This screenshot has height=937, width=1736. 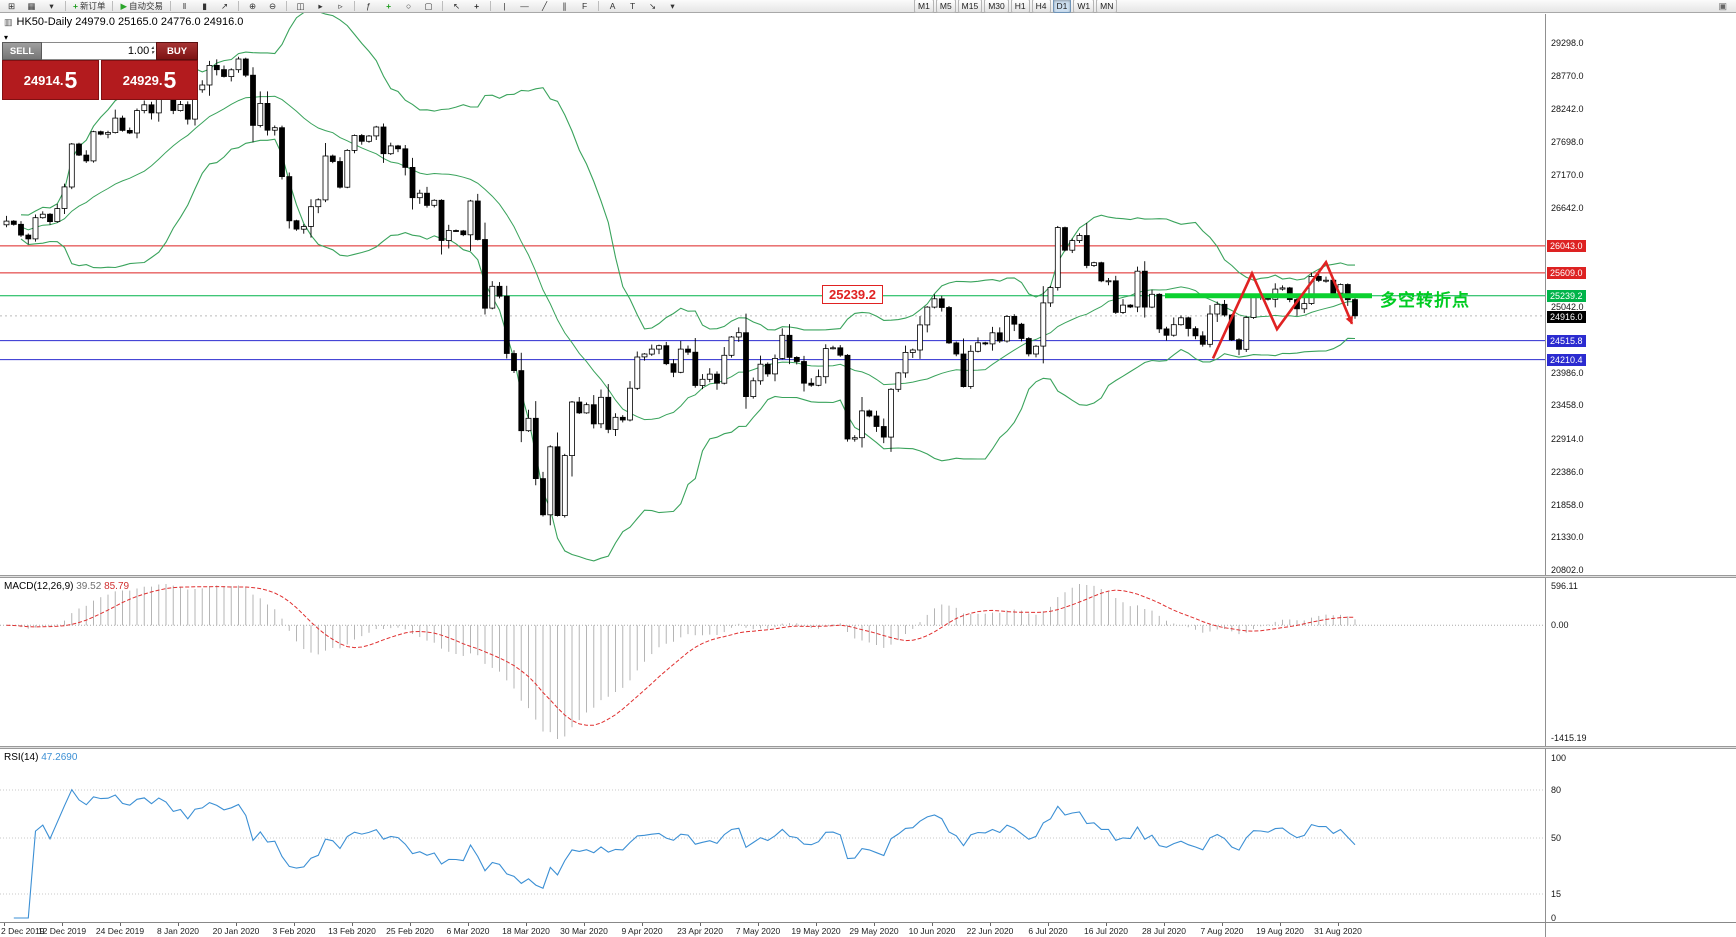 What do you see at coordinates (1560, 625) in the screenshot?
I see `macd-axis-label: 0.00` at bounding box center [1560, 625].